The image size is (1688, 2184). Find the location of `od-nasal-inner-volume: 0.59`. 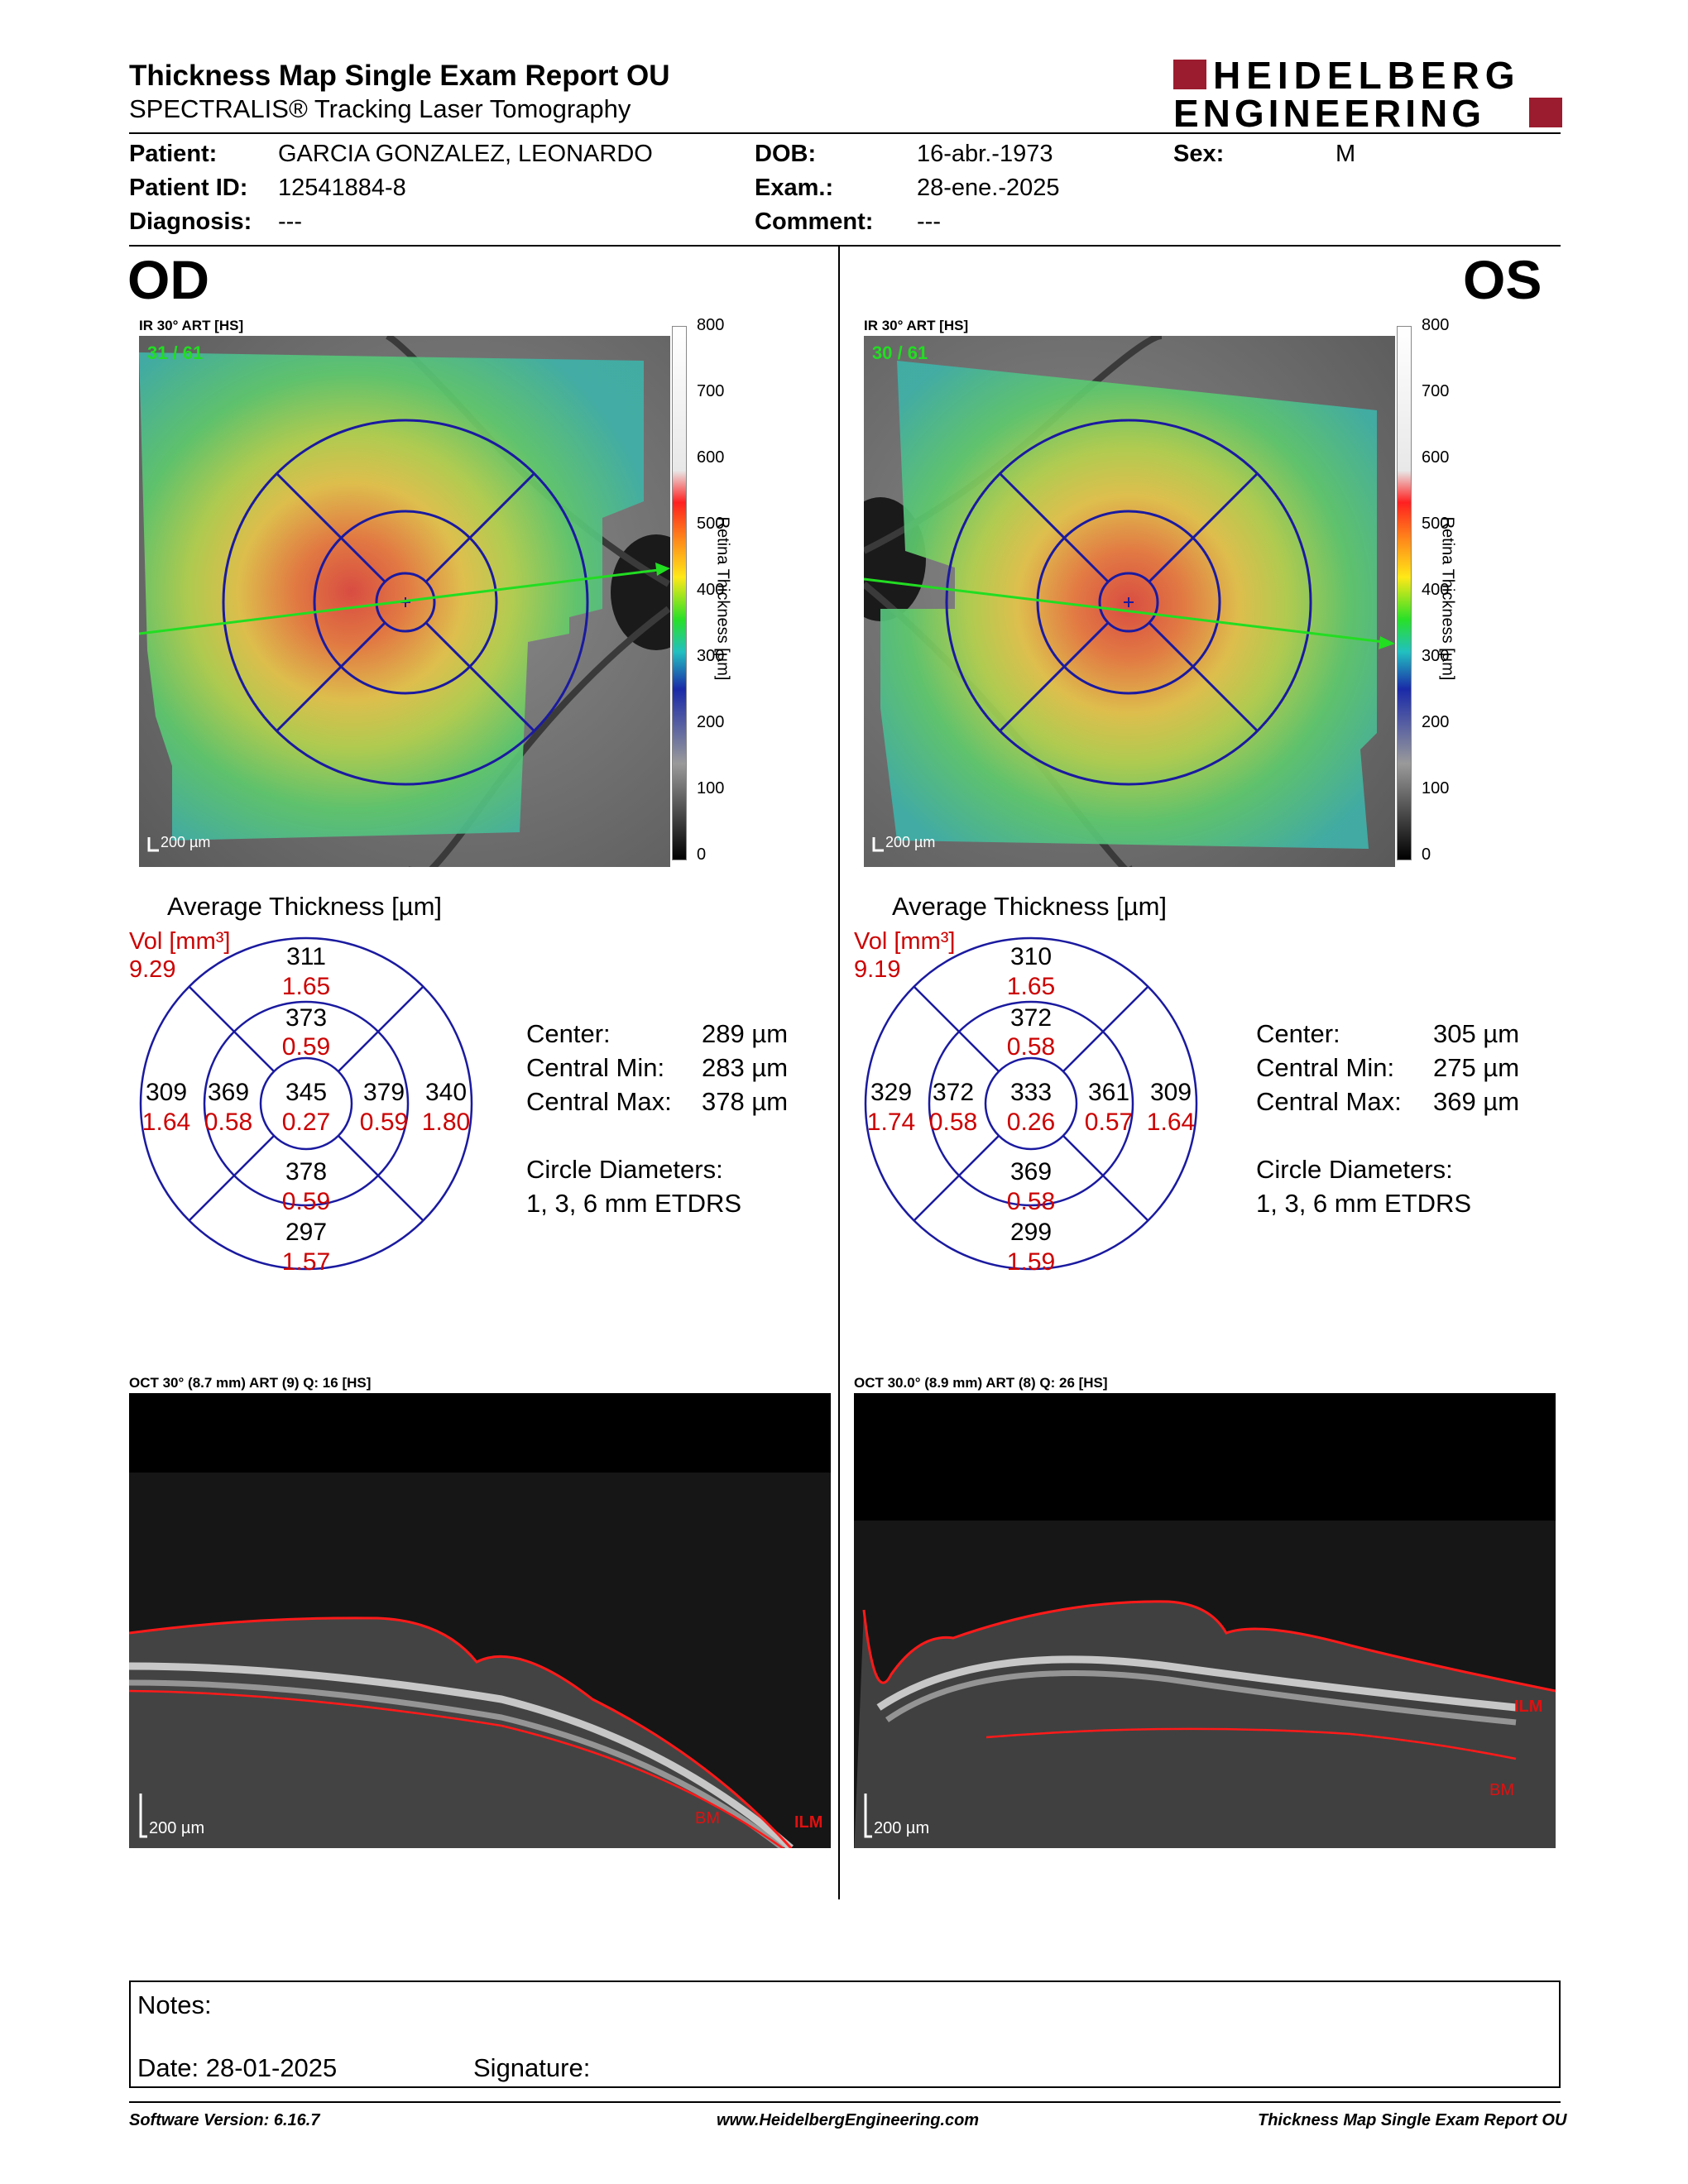

od-nasal-inner-volume: 0.59 is located at coordinates (384, 1122).